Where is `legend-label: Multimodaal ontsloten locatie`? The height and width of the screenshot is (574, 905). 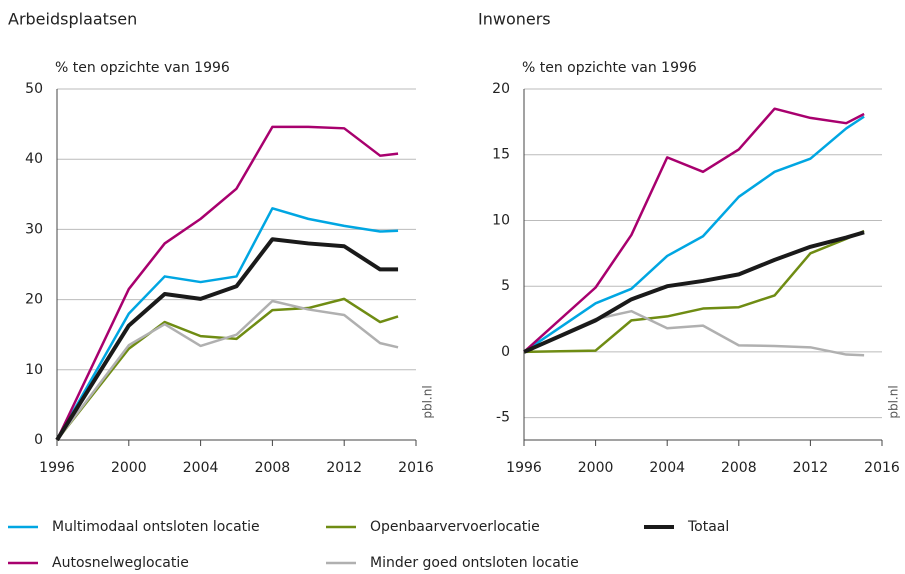
legend-label: Multimodaal ontsloten locatie is located at coordinates (156, 527).